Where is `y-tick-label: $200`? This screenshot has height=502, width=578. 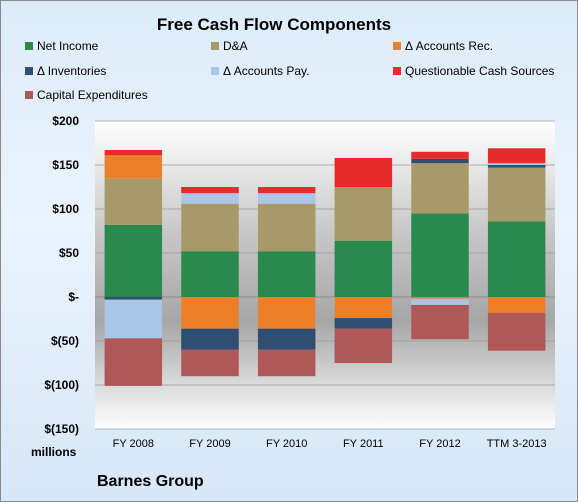
y-tick-label: $200 is located at coordinates (65, 121).